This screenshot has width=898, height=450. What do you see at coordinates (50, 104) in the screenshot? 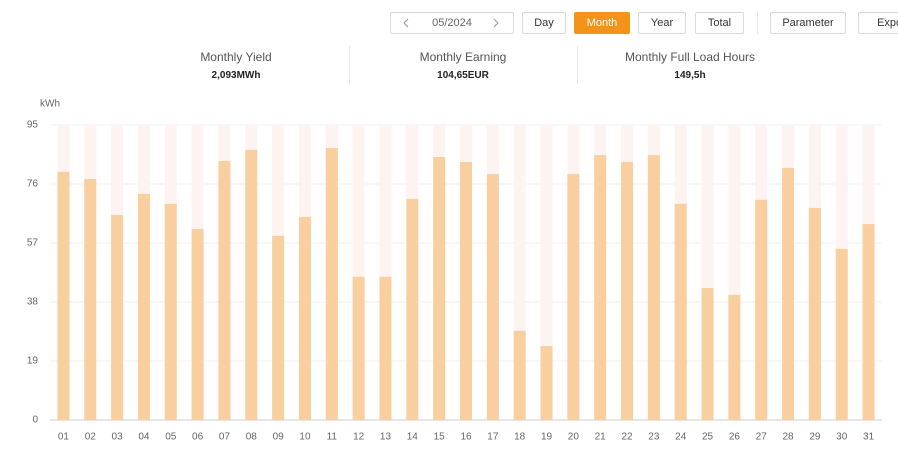
I see `y-axis-label: kWh` at bounding box center [50, 104].